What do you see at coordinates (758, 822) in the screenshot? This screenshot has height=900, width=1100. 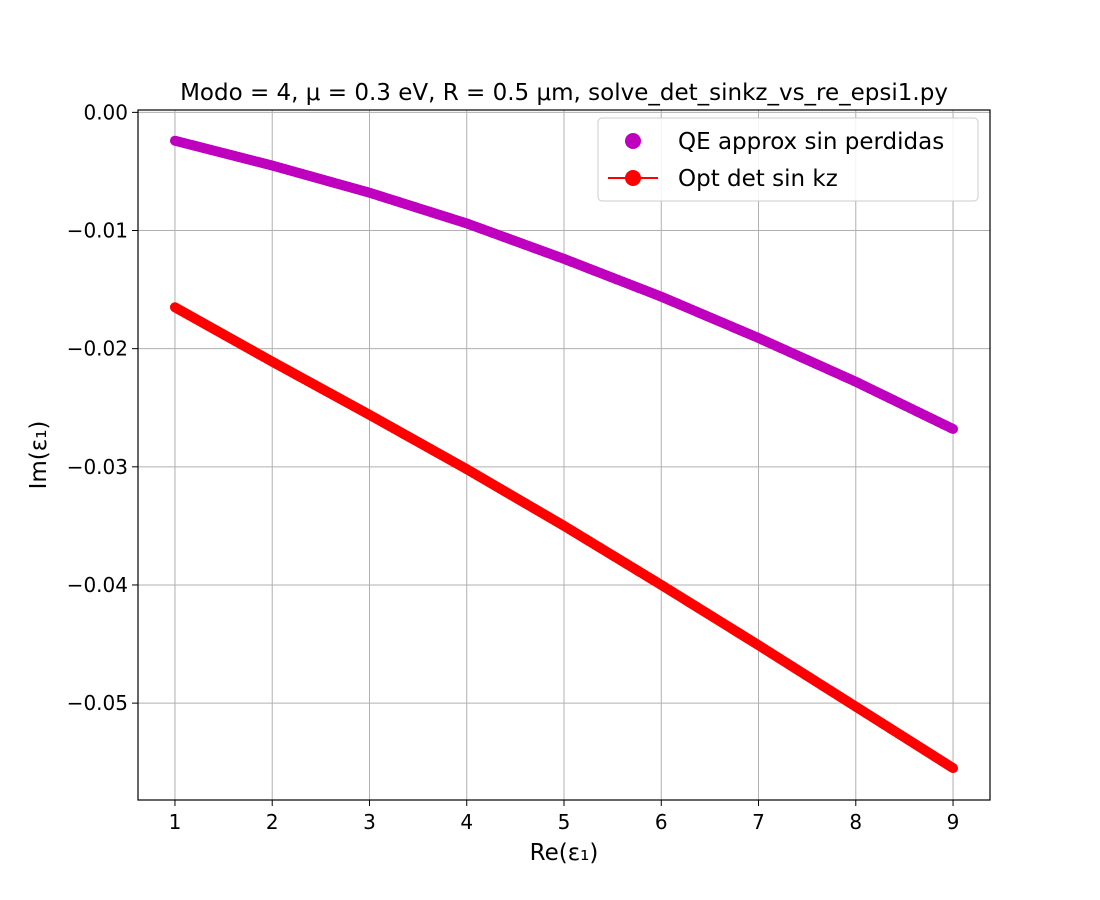 I see `x-tick-label: 7` at bounding box center [758, 822].